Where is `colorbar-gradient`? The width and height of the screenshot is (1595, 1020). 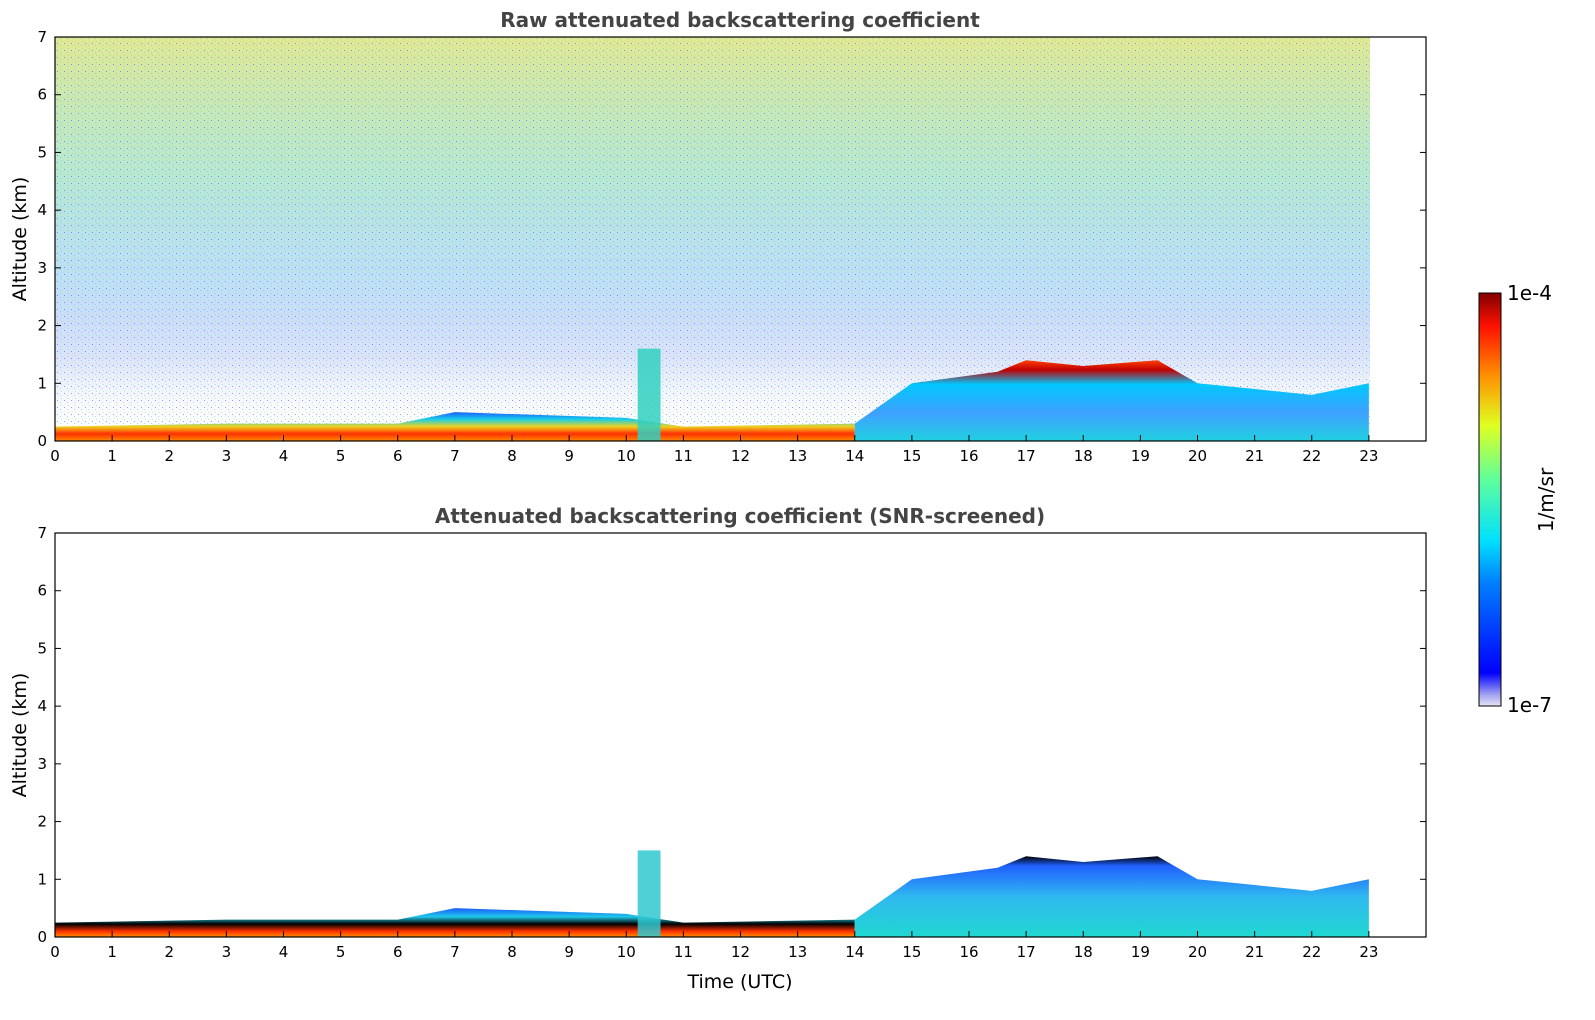 colorbar-gradient is located at coordinates (1490, 499).